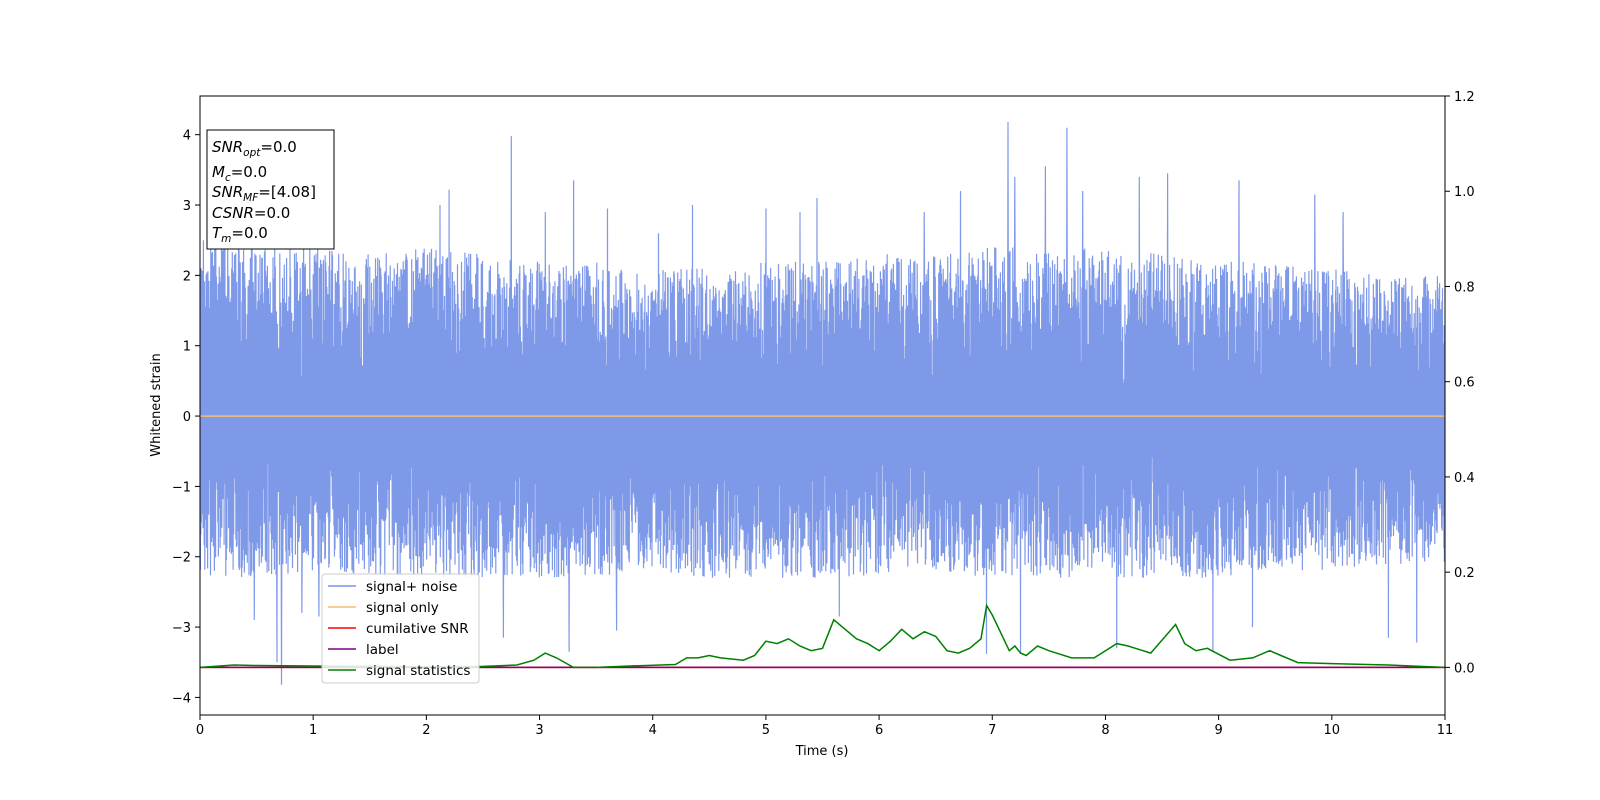  I want to click on y-tick-label: 1, so click(187, 347).